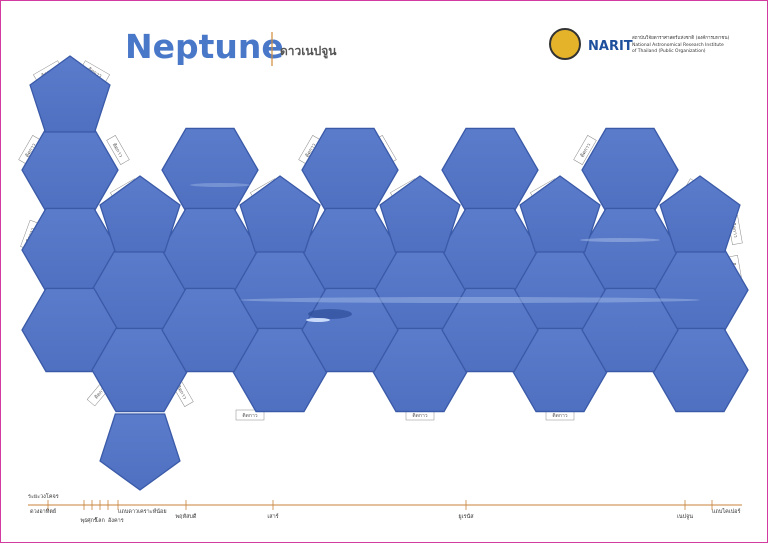 This screenshot has height=543, width=768. Describe the element at coordinates (116, 520) in the screenshot. I see `scale-label: อังคาร` at that location.